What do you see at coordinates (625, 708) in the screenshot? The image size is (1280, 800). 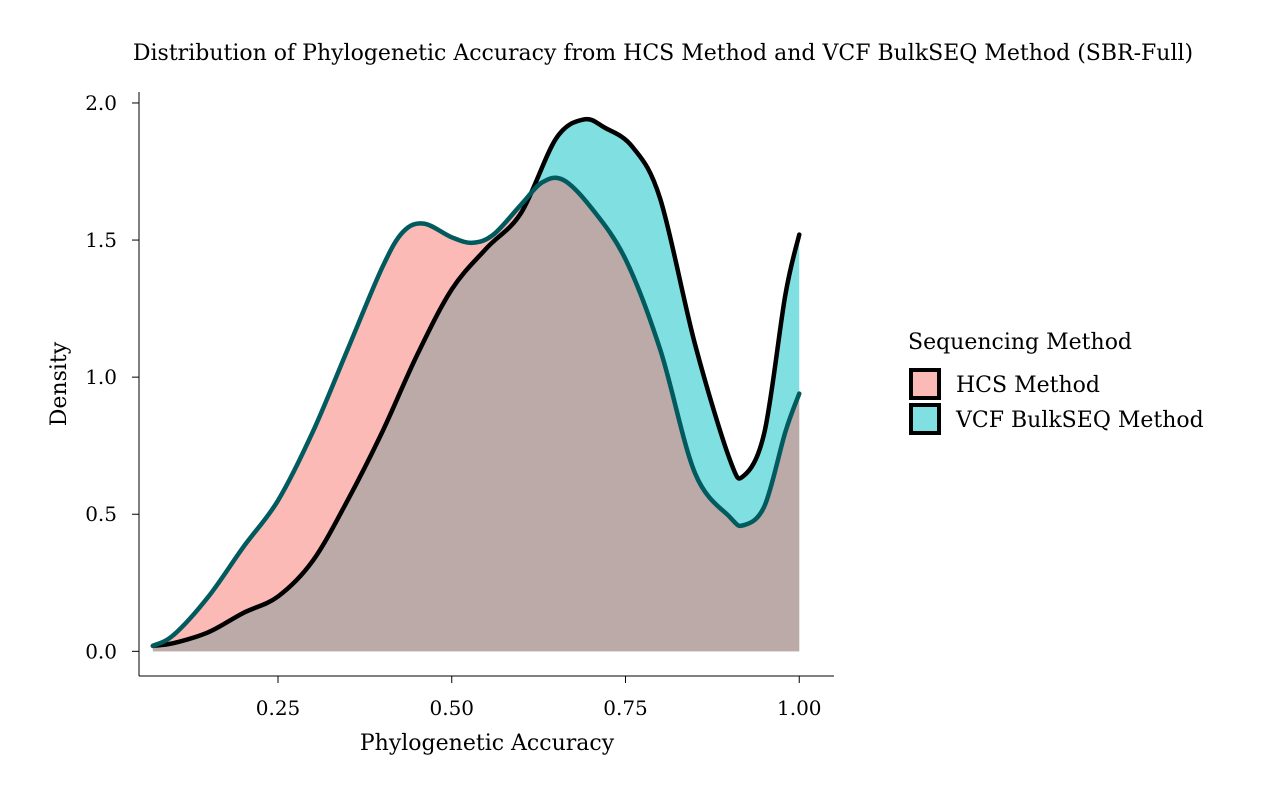 I see `x-tick-label: 0.75` at bounding box center [625, 708].